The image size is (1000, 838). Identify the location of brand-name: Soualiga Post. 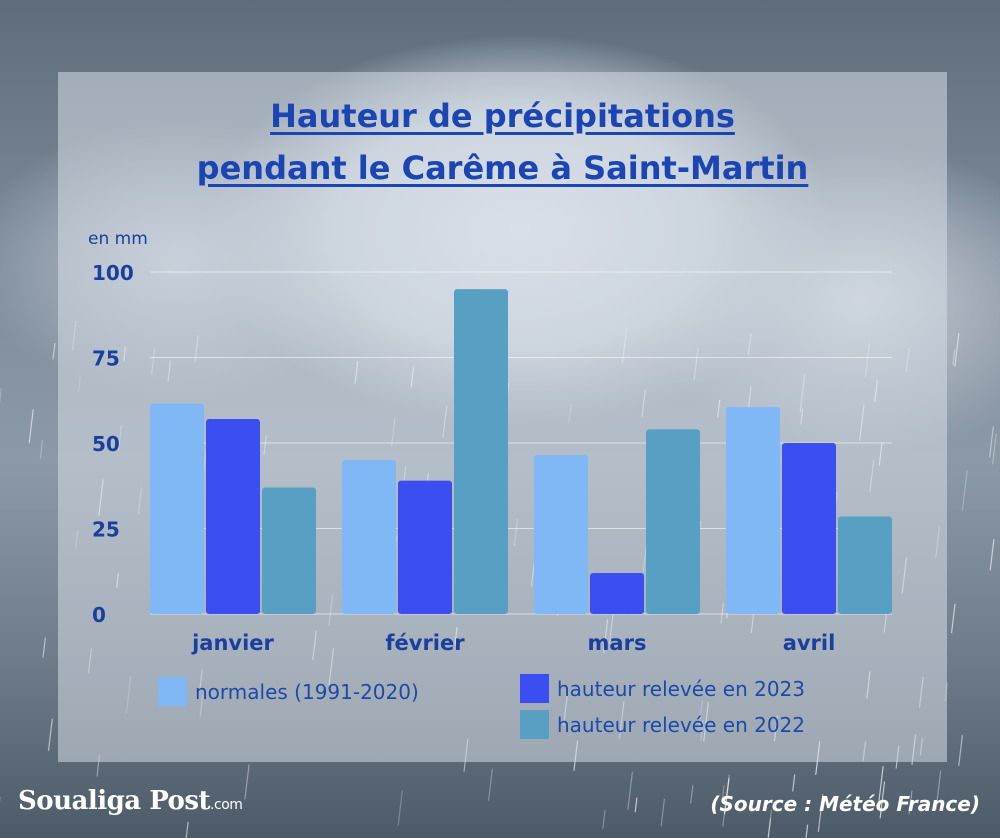
(114, 801).